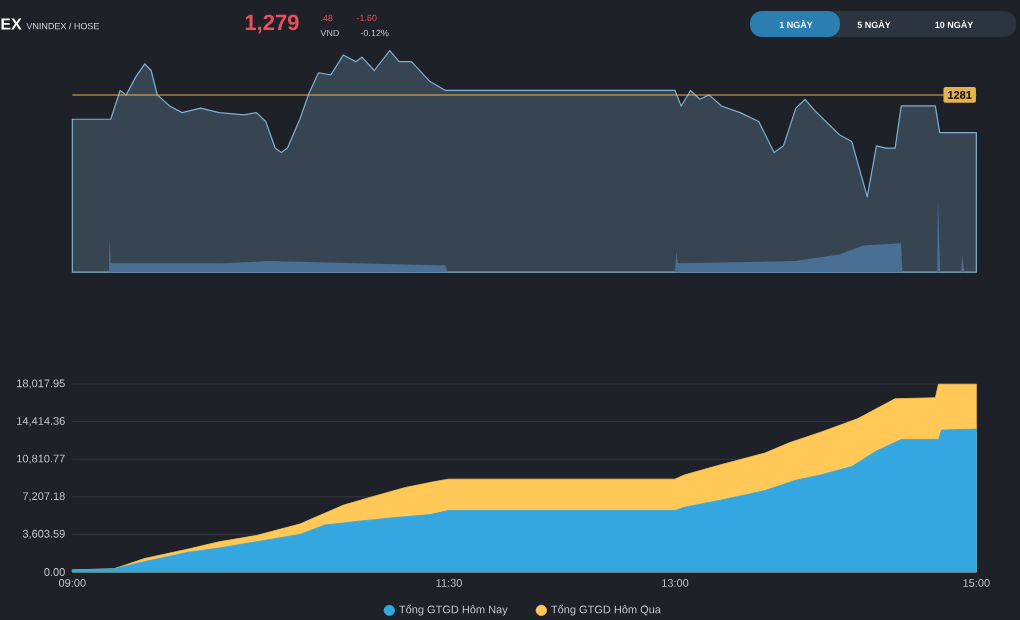  I want to click on text: EX, so click(11, 24).